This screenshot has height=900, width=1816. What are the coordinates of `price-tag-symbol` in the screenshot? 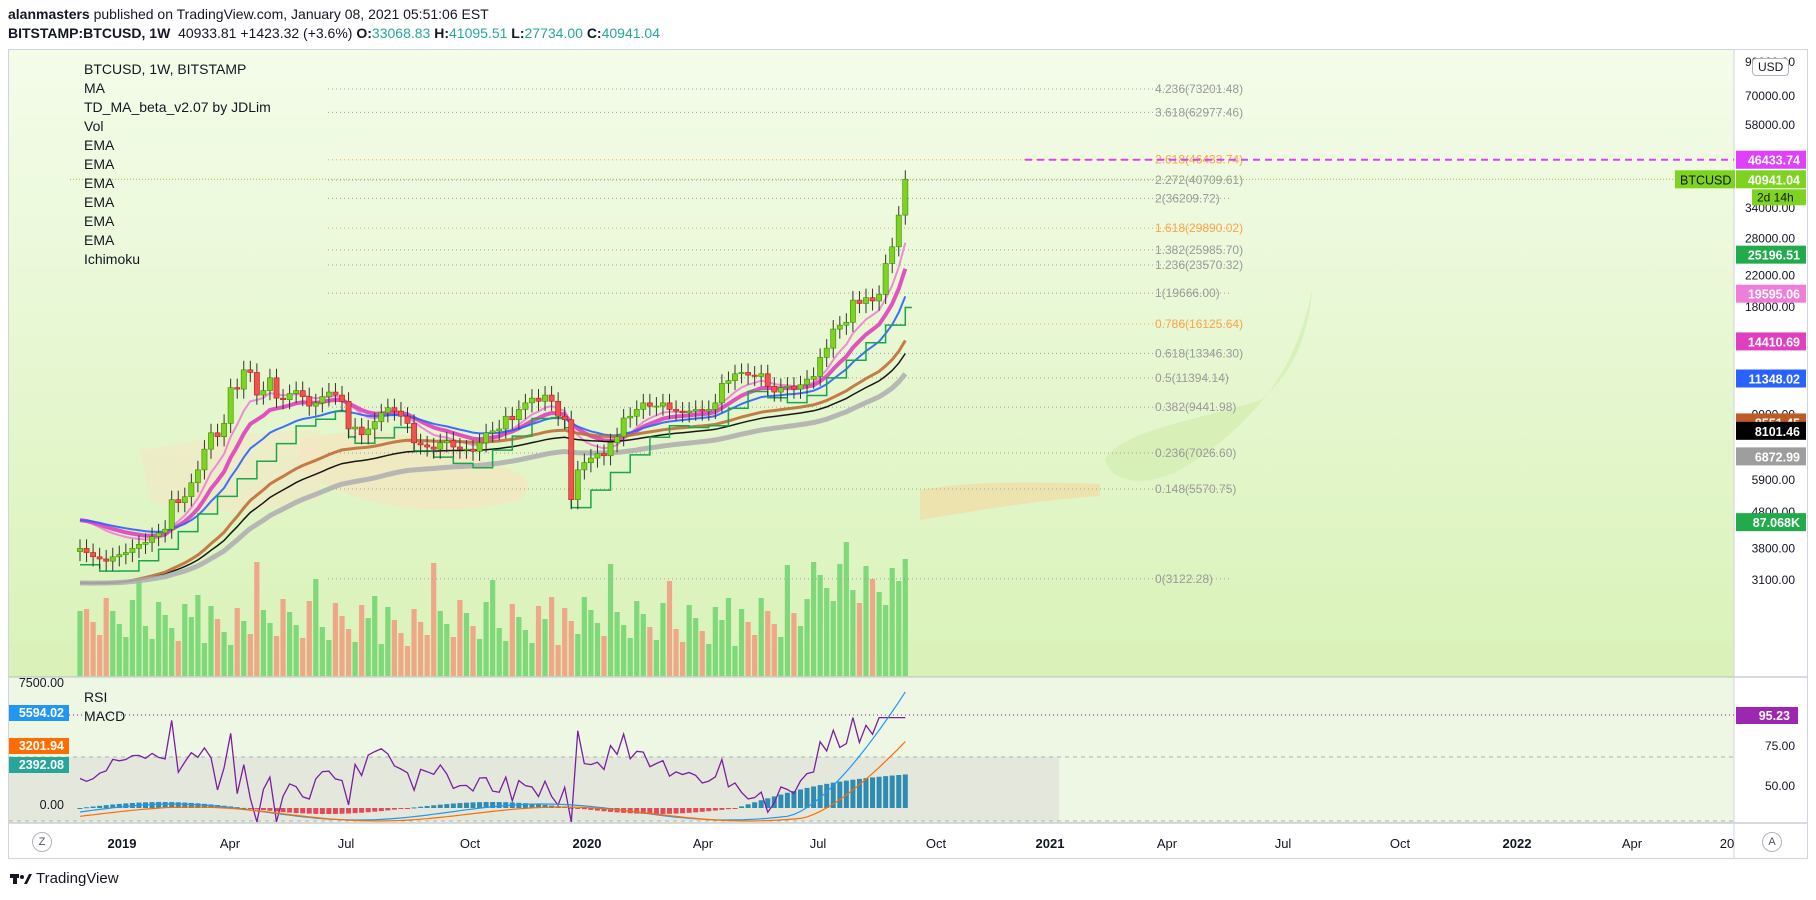 It's located at (1705, 179).